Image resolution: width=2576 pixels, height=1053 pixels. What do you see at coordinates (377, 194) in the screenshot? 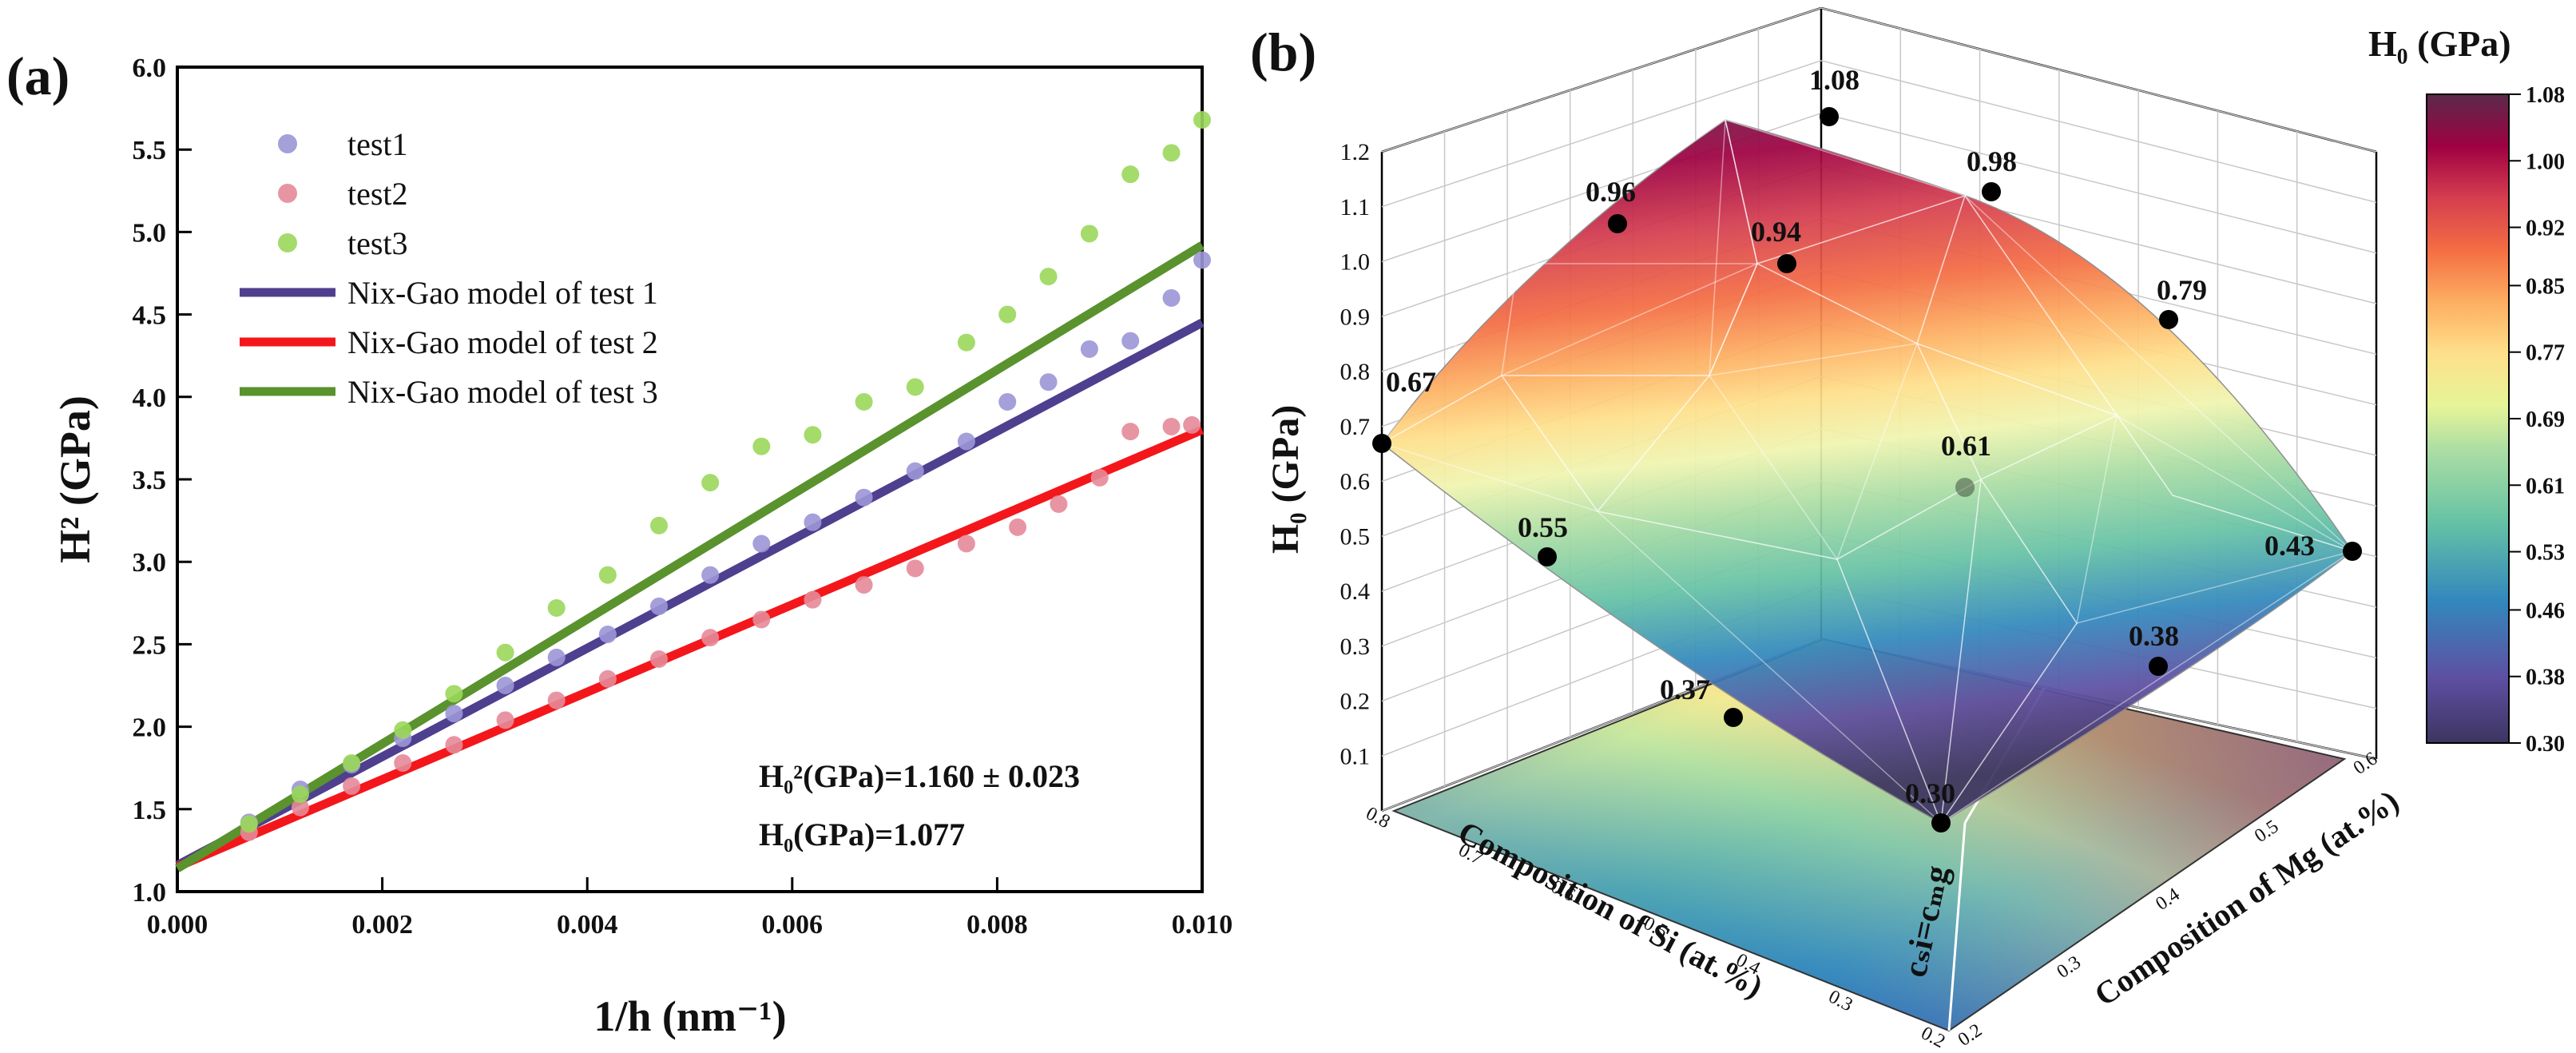
I see `legend-label: test2` at bounding box center [377, 194].